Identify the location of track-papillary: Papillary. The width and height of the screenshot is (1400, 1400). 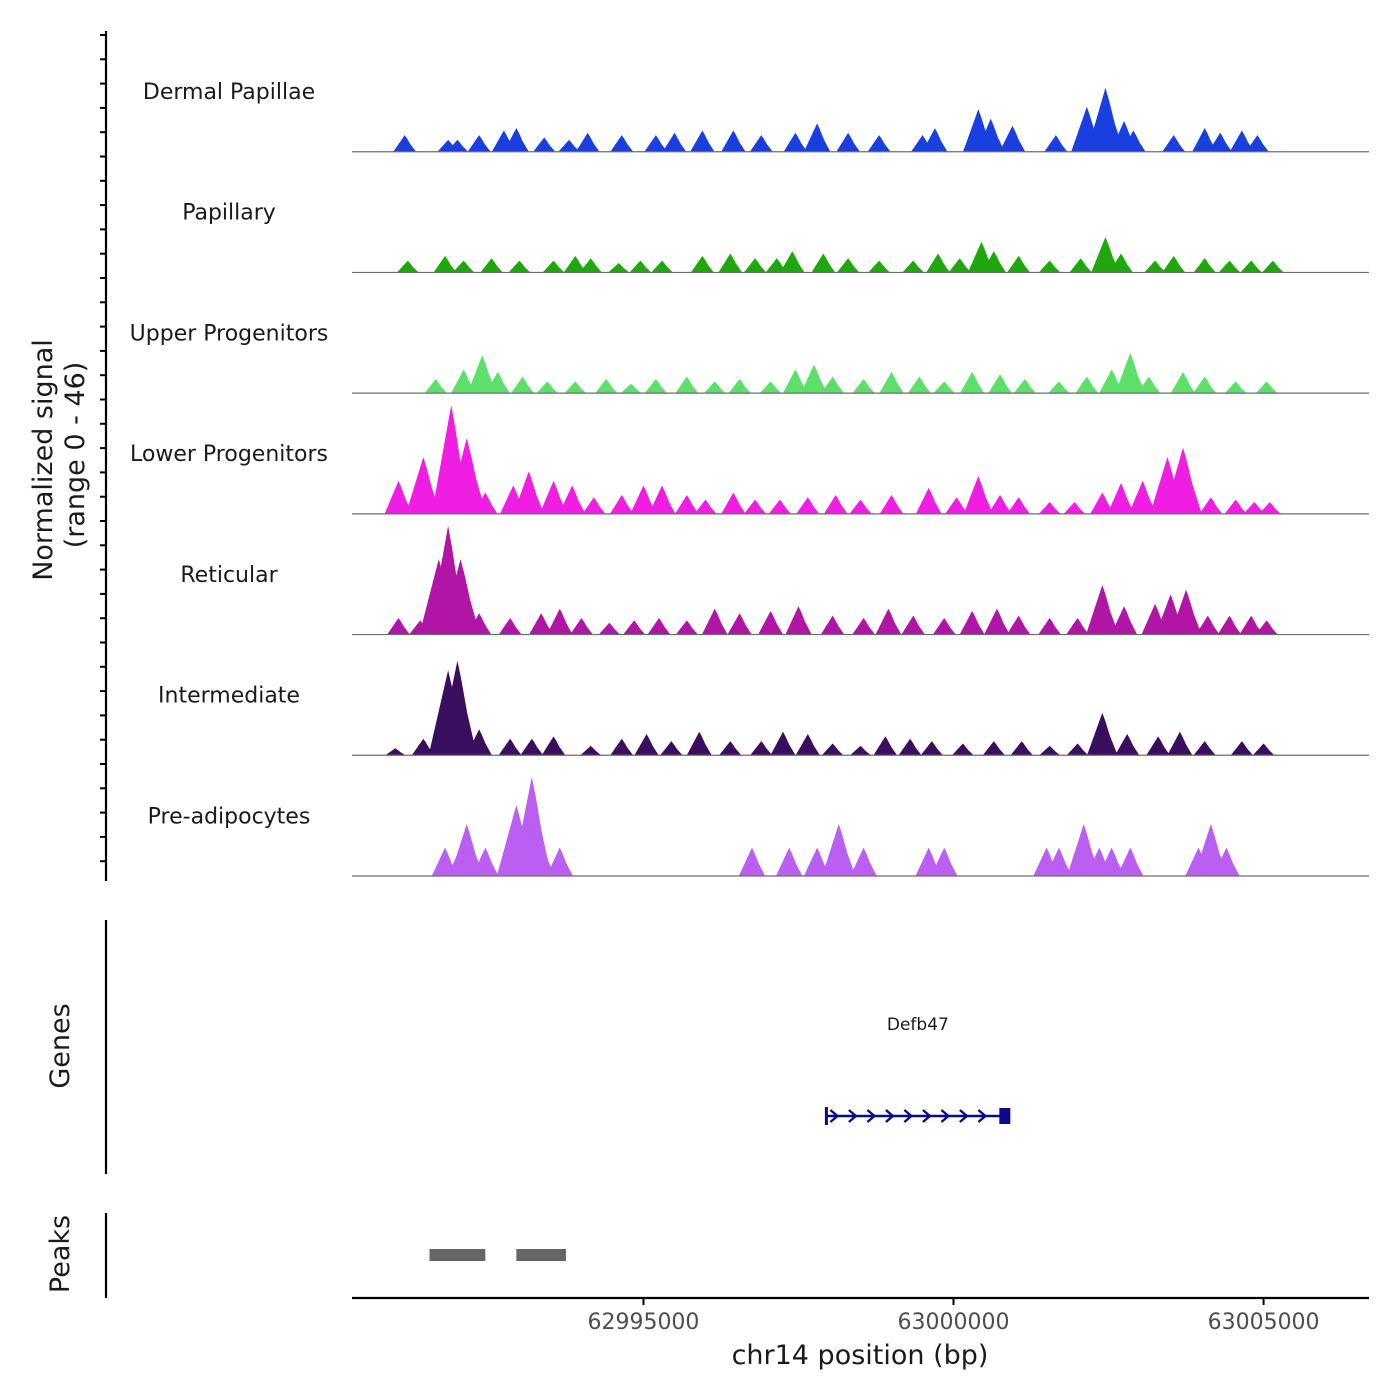
(775, 237).